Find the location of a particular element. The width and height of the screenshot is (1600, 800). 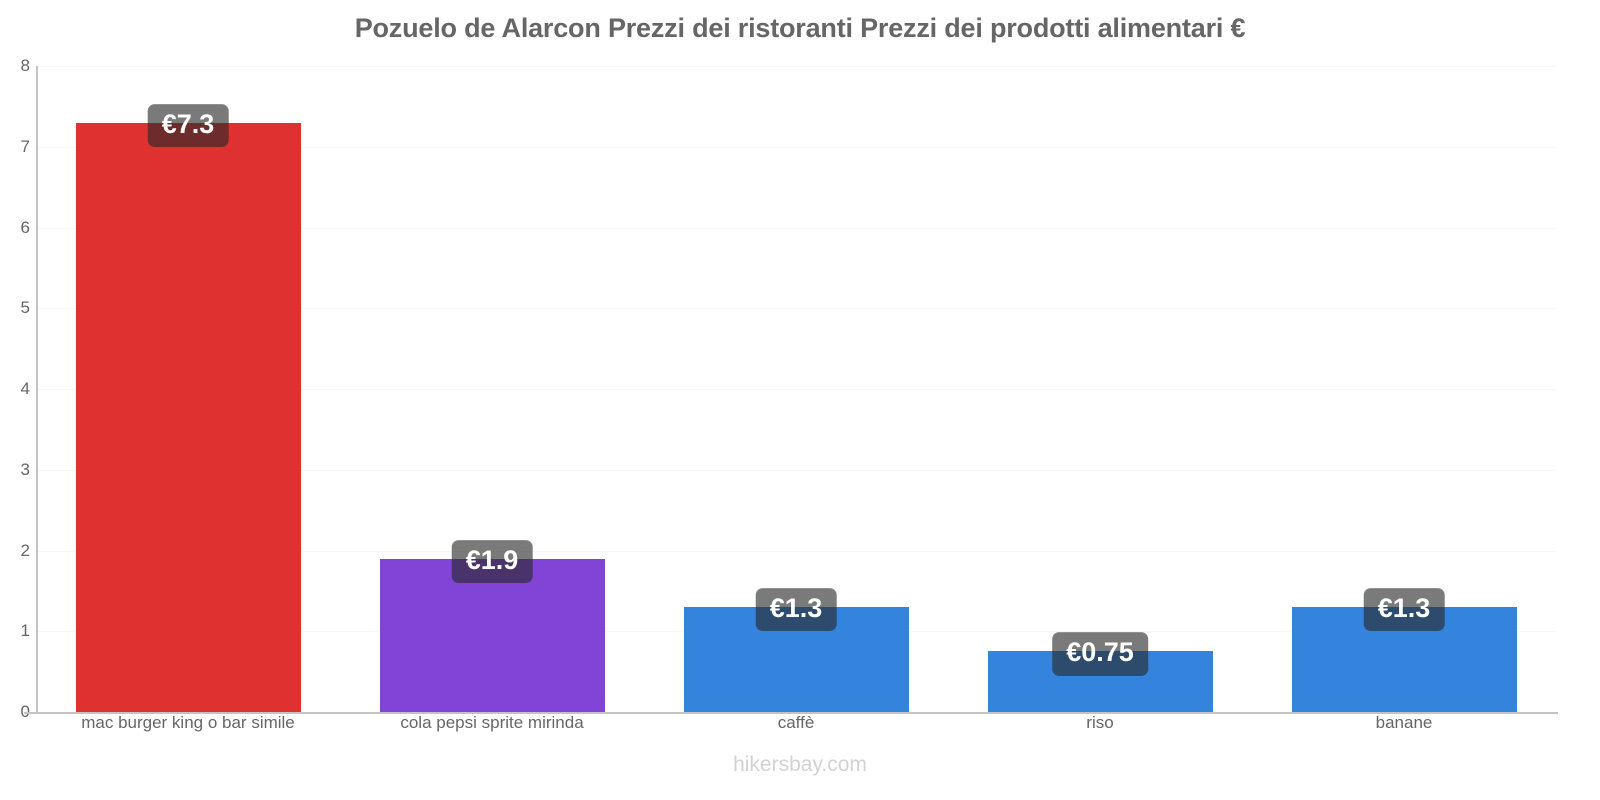

bar-value-label: €1.9 is located at coordinates (492, 561).